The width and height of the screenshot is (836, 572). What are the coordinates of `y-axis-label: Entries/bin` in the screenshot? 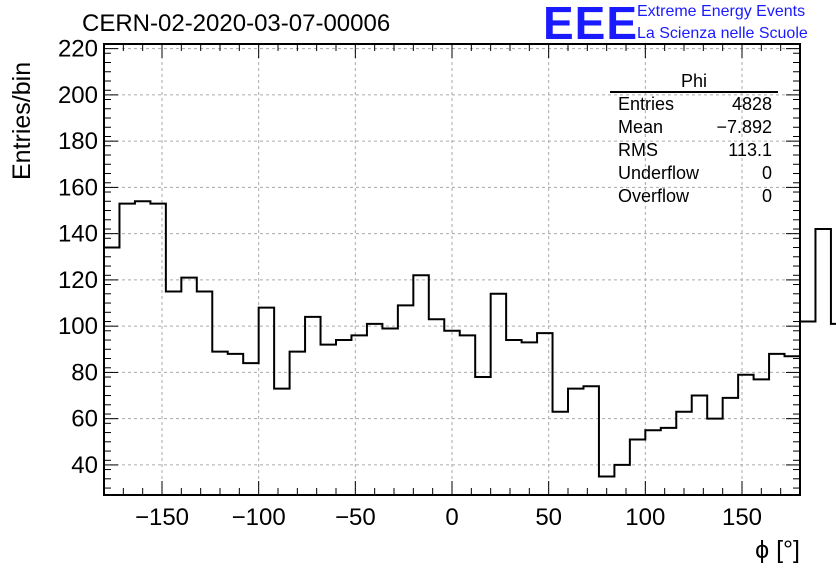 It's located at (22, 121).